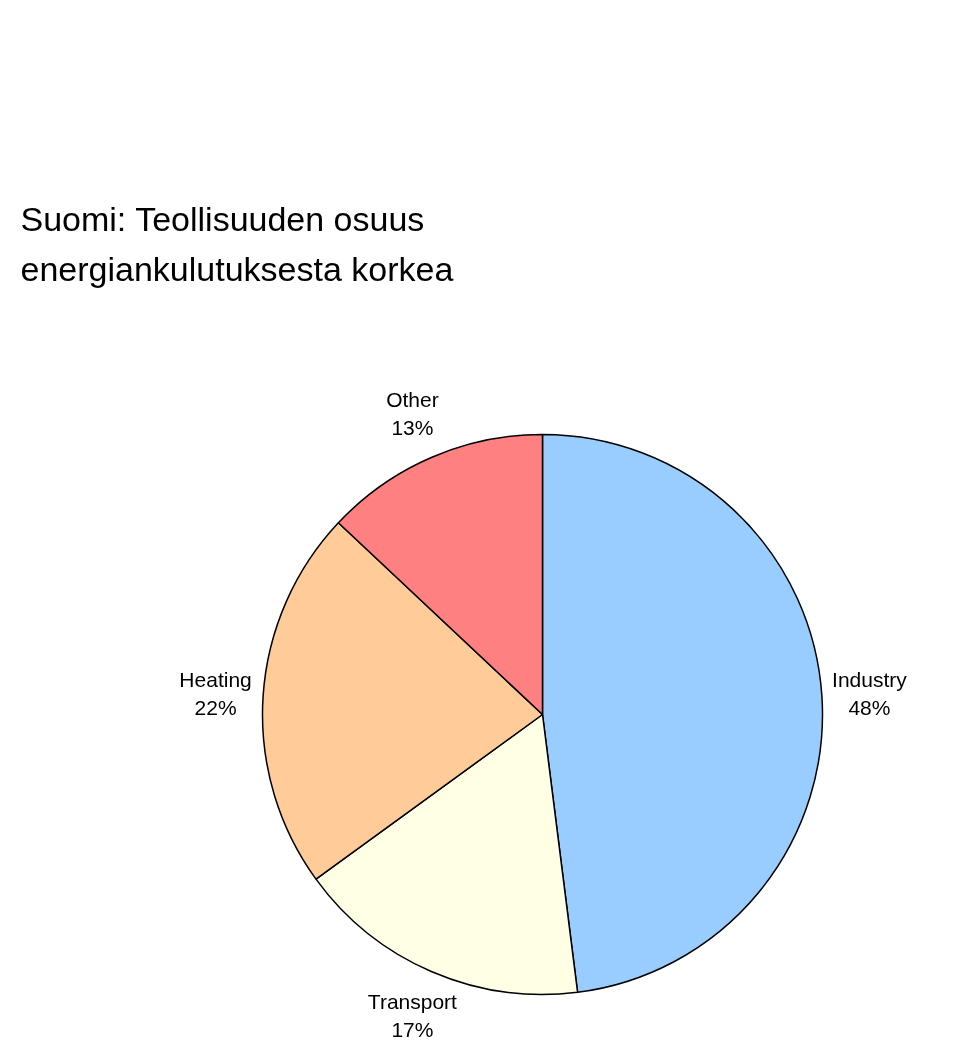 The width and height of the screenshot is (960, 1043). Describe the element at coordinates (412, 1029) in the screenshot. I see `data-label: 17%` at that location.